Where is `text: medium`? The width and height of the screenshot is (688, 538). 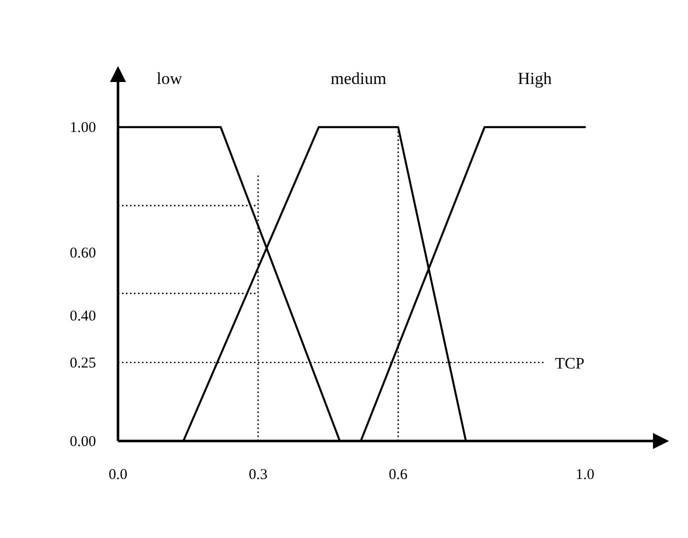
text: medium is located at coordinates (358, 78).